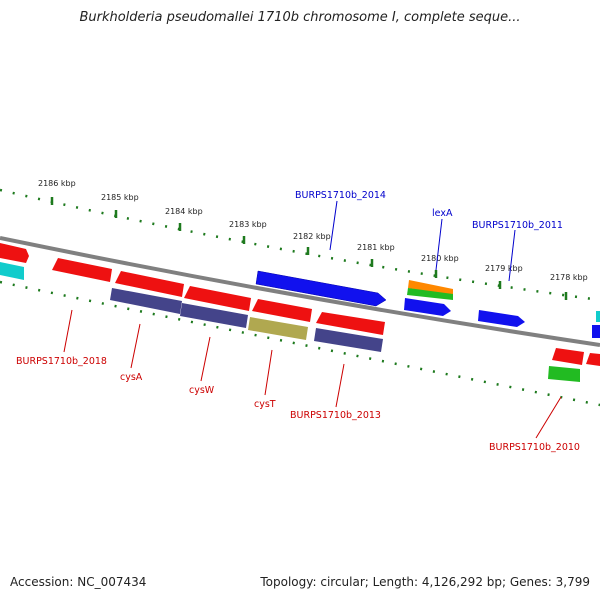  What do you see at coordinates (376, 247) in the screenshot?
I see `scale-label: 2181 kbp` at bounding box center [376, 247].